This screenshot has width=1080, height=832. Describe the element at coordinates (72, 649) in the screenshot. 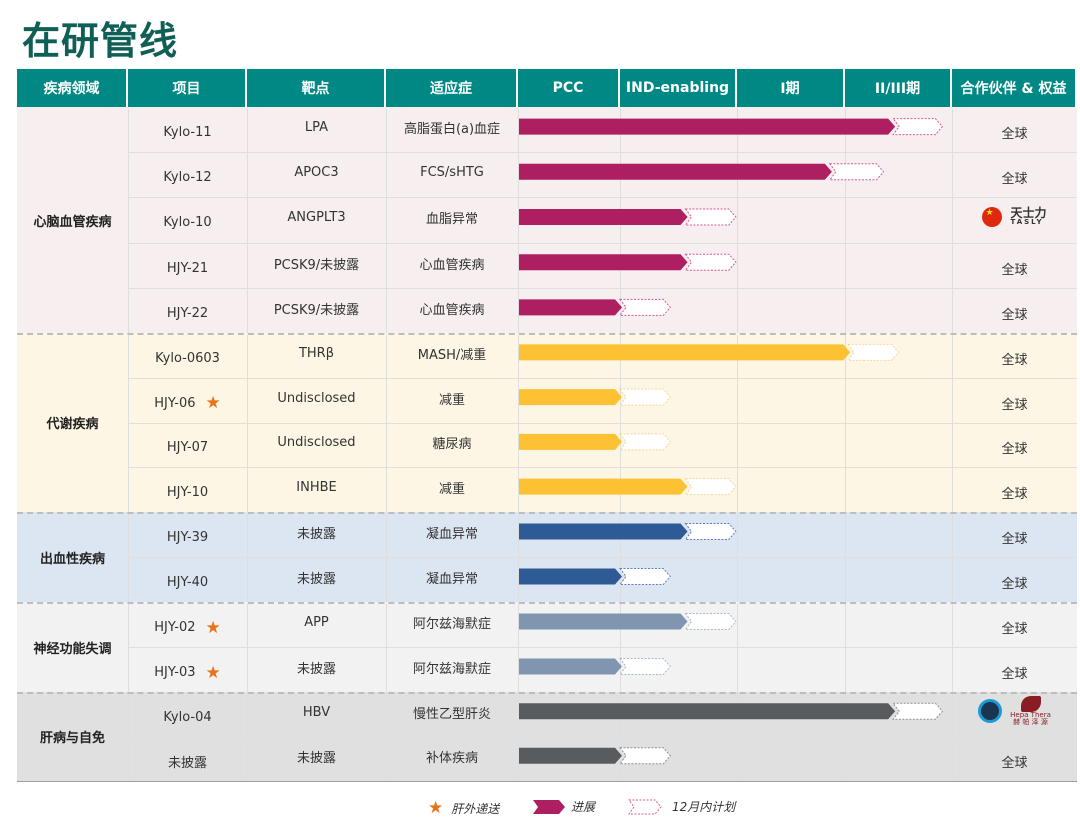

I see `disease-area-label: 神经功能失调` at that location.